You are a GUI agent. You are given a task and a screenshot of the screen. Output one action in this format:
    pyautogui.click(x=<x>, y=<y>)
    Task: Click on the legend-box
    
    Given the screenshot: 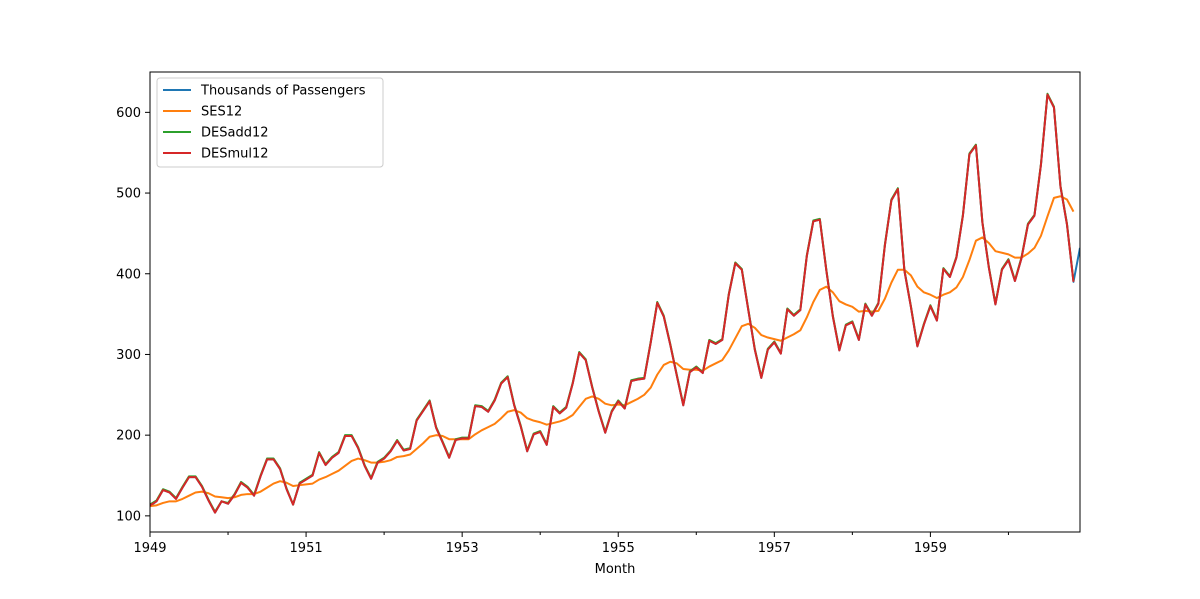 What is the action you would take?
    pyautogui.click(x=270, y=122)
    